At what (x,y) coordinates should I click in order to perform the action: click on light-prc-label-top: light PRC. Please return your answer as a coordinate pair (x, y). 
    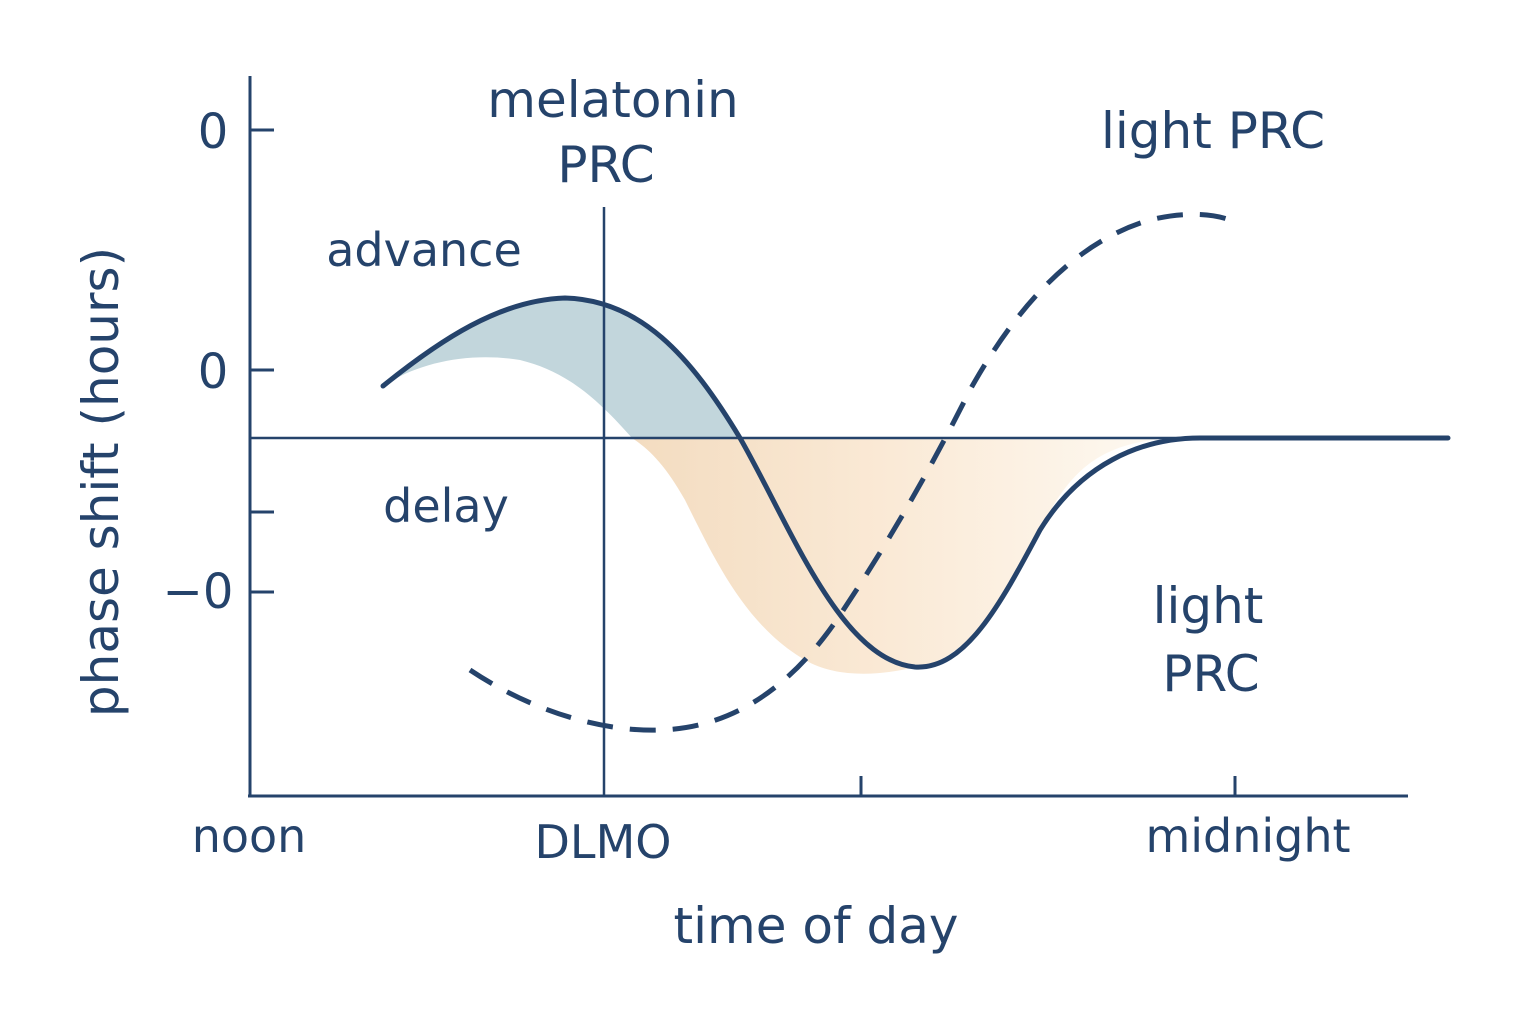
    Looking at the image, I should click on (1213, 131).